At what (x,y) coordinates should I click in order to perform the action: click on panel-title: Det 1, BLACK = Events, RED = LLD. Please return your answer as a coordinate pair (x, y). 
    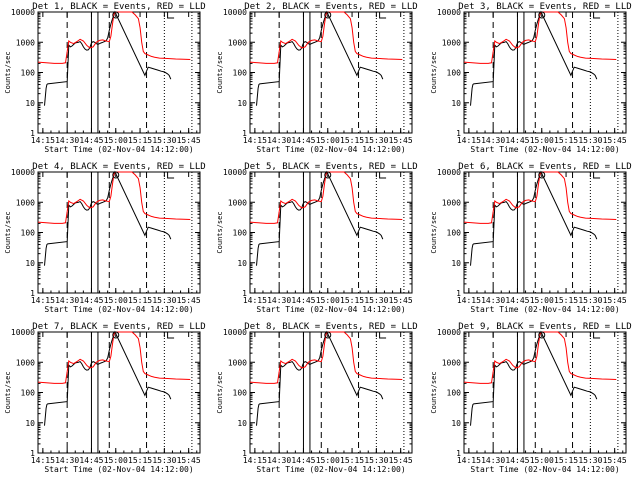
    Looking at the image, I should click on (118, 7).